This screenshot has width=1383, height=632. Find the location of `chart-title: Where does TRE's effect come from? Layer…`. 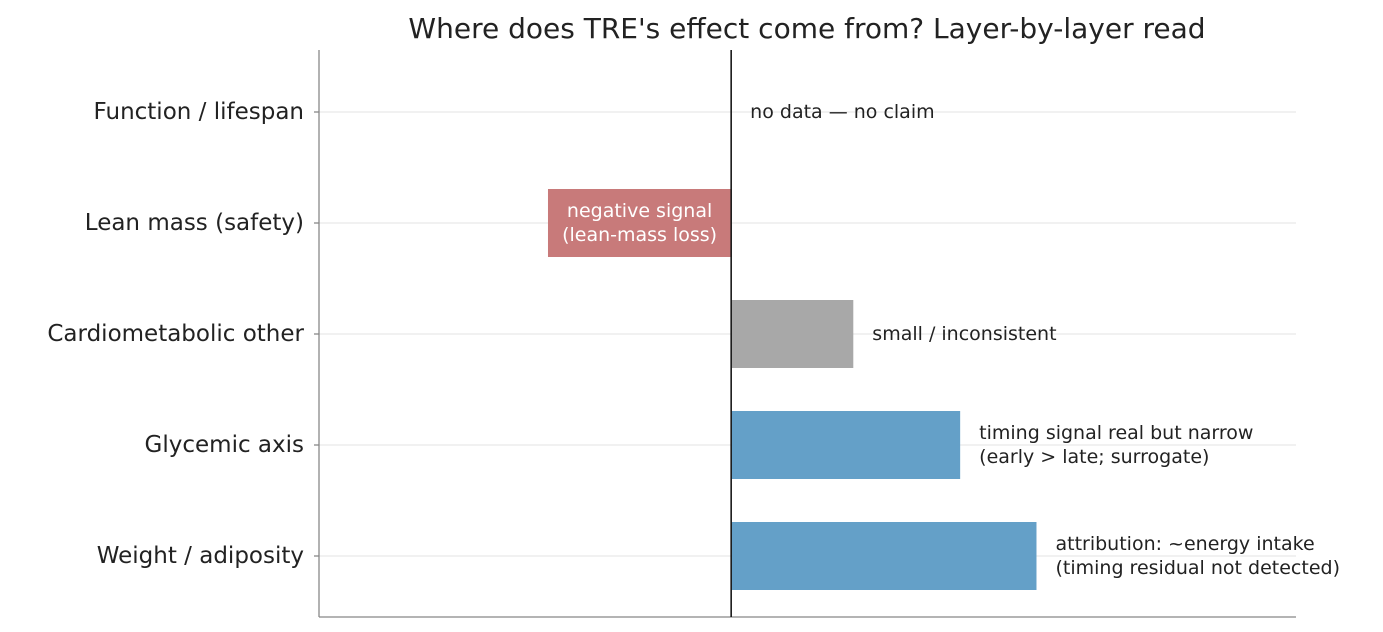

chart-title: Where does TRE's effect come from? Layer… is located at coordinates (806, 28).